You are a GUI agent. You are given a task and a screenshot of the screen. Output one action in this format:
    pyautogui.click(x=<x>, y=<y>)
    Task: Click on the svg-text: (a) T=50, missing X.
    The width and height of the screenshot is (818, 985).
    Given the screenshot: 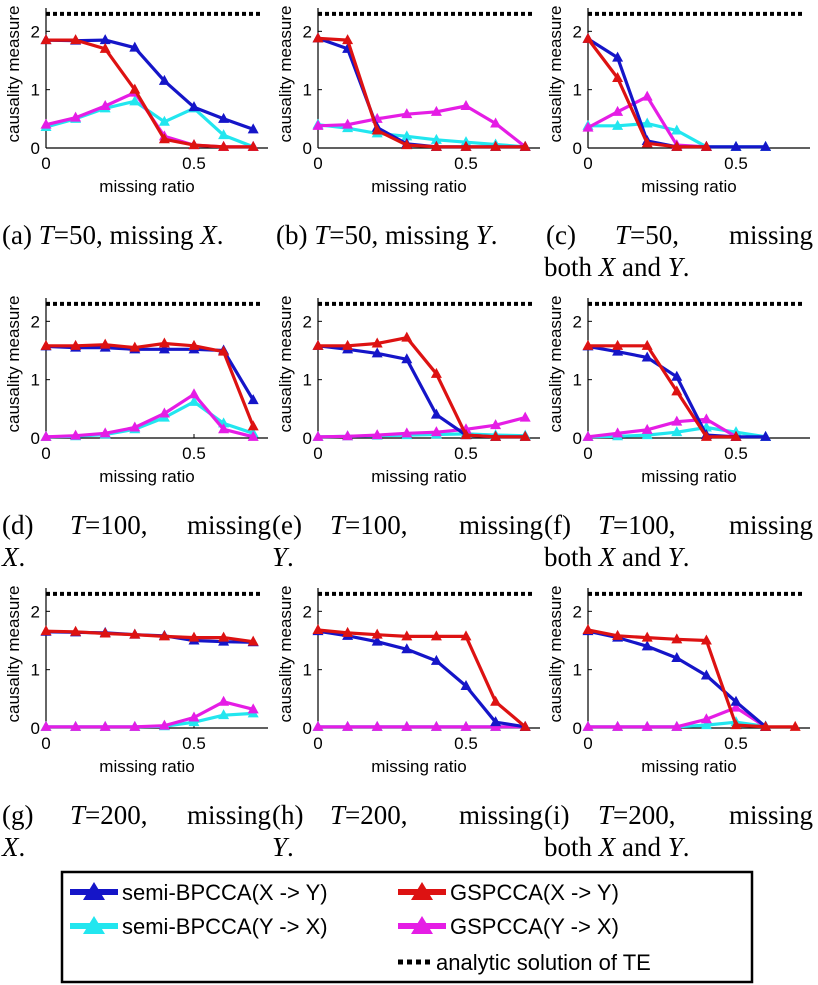 What is the action you would take?
    pyautogui.click(x=113, y=235)
    